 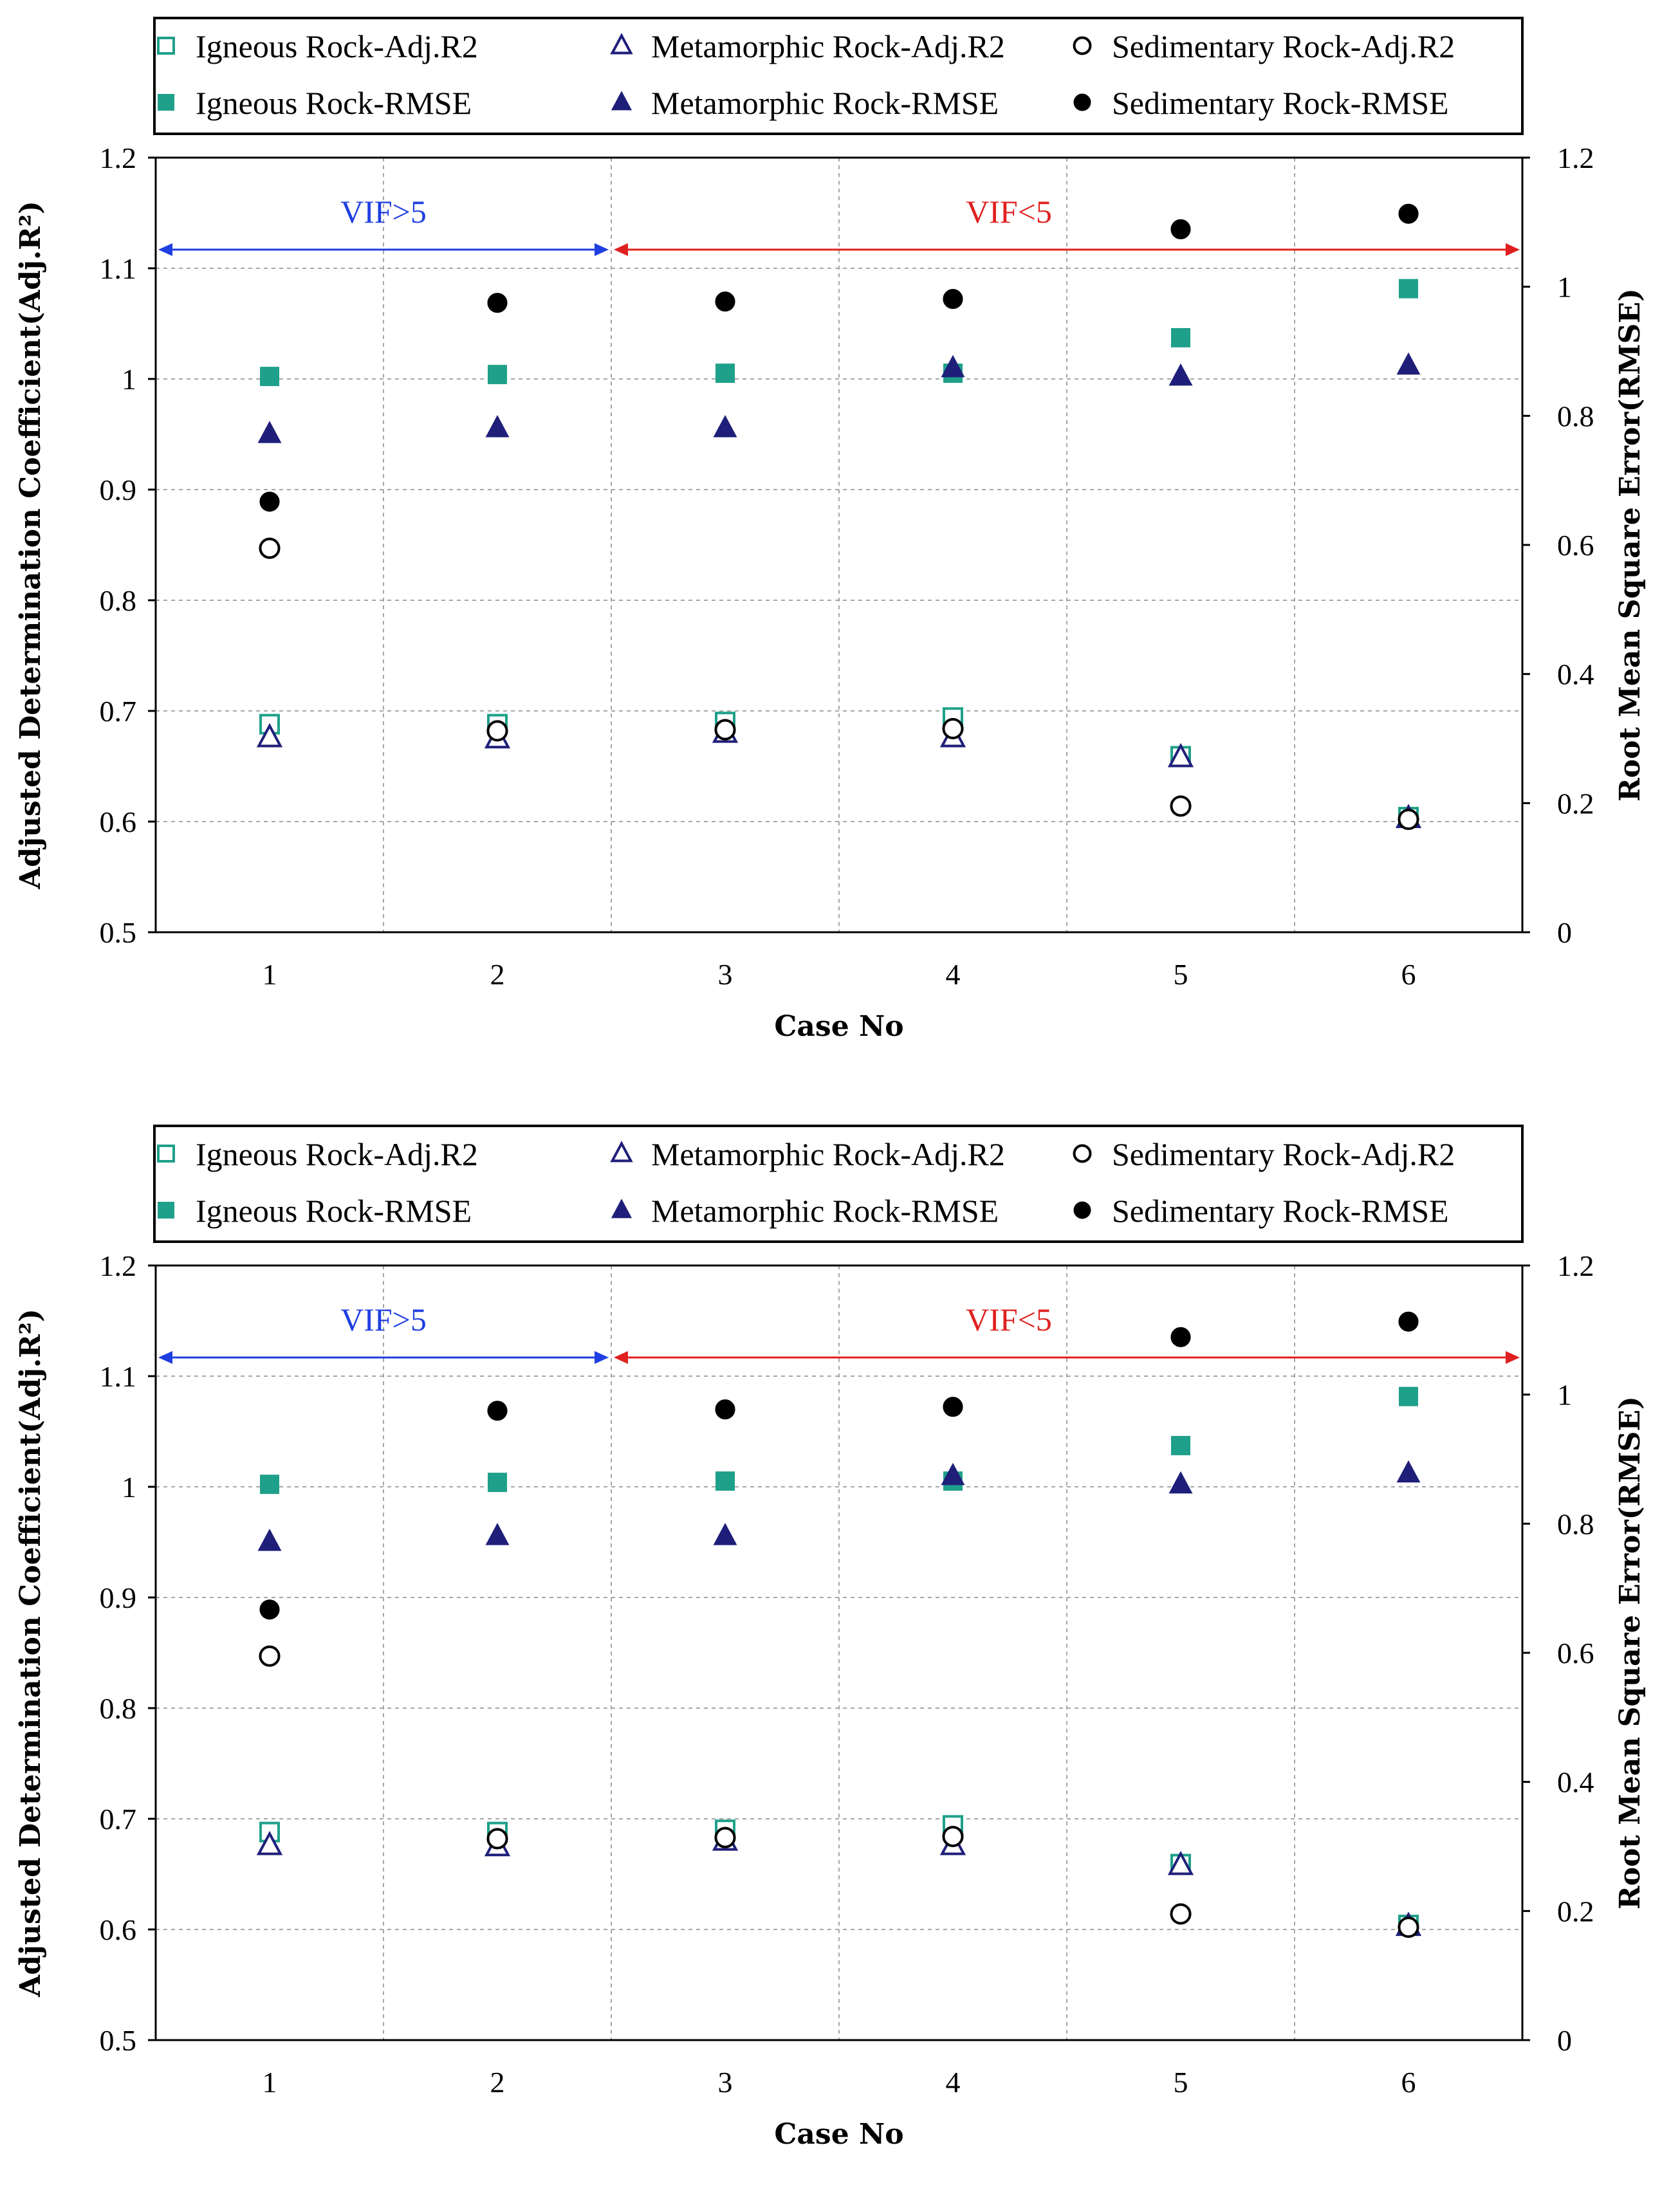 What do you see at coordinates (1283, 1154) in the screenshot?
I see `legend-label: Sedimentary Rock-Adj.R2` at bounding box center [1283, 1154].